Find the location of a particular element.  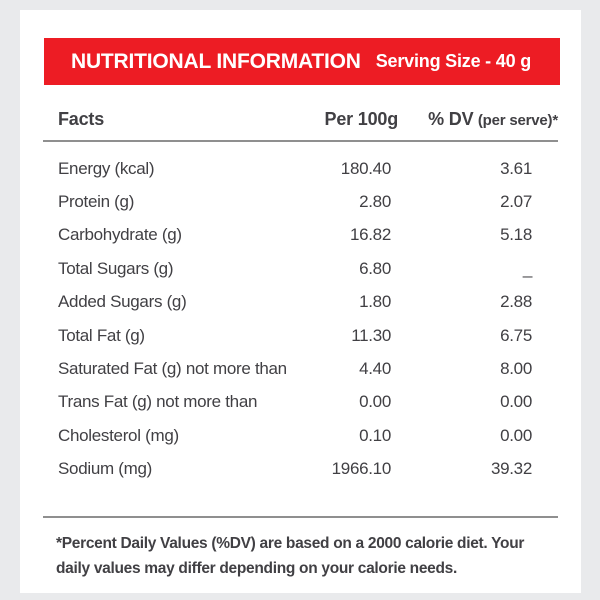

table-row: Protein (g) 2.80 2.07 is located at coordinates (300, 201).